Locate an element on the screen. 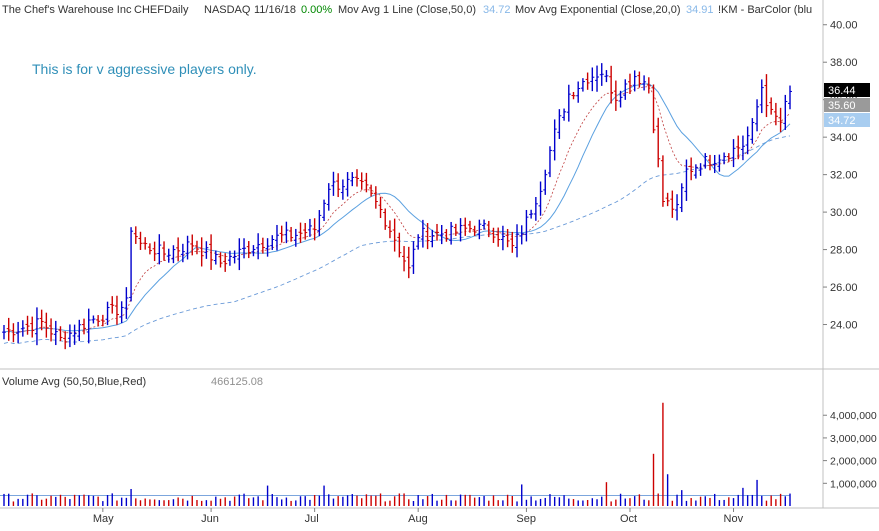 This screenshot has width=879, height=531. price-tick-label: 28.00 is located at coordinates (844, 251).